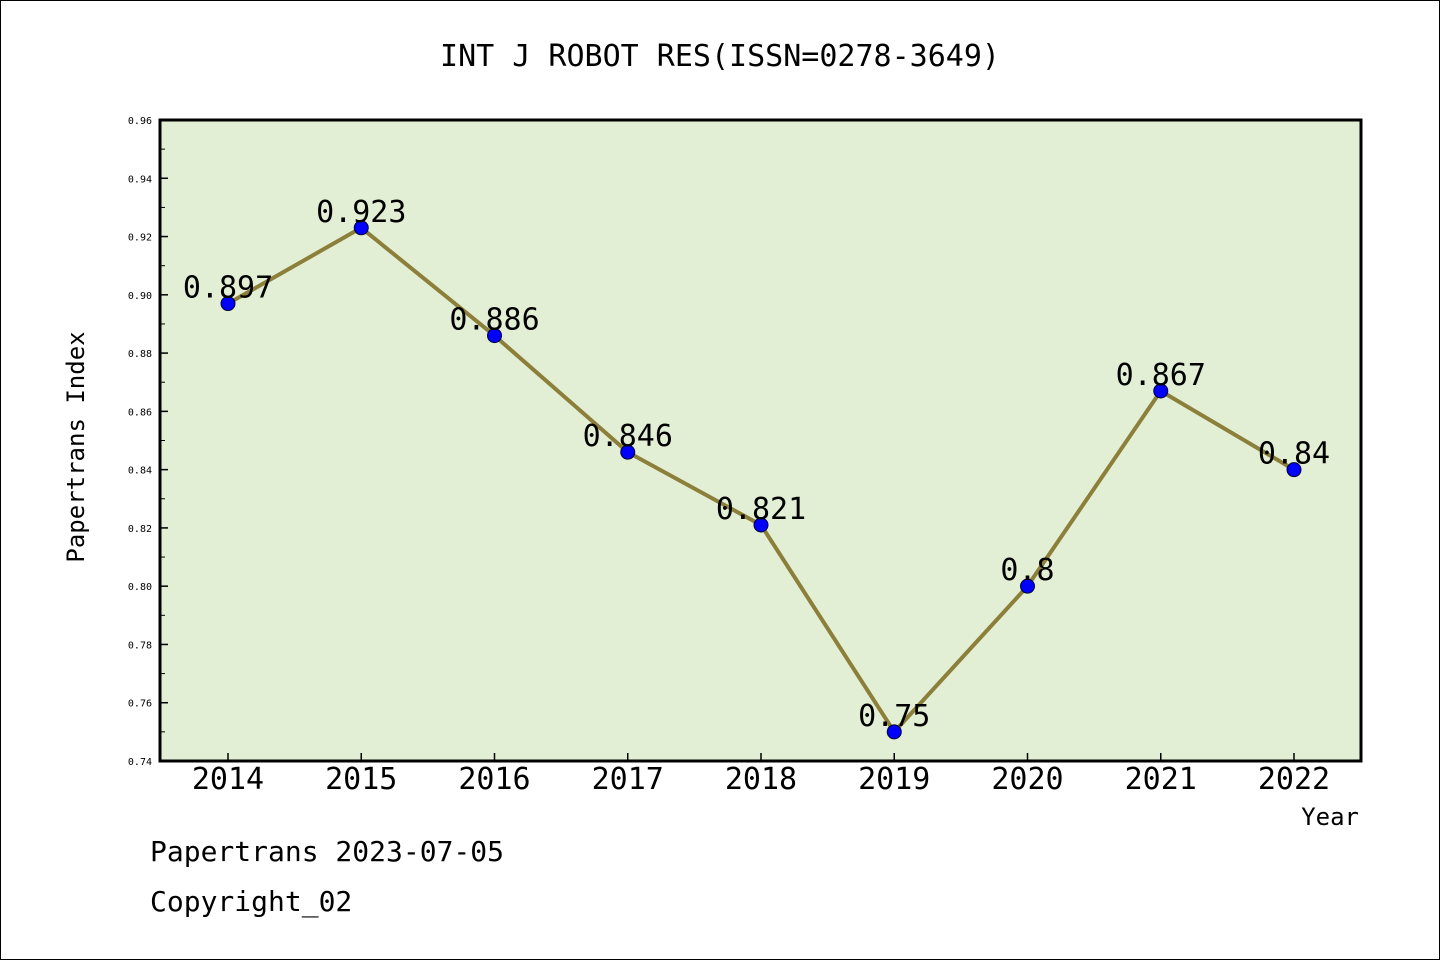 Image resolution: width=1440 pixels, height=960 pixels. I want to click on y-tick-label: 0.90, so click(140, 296).